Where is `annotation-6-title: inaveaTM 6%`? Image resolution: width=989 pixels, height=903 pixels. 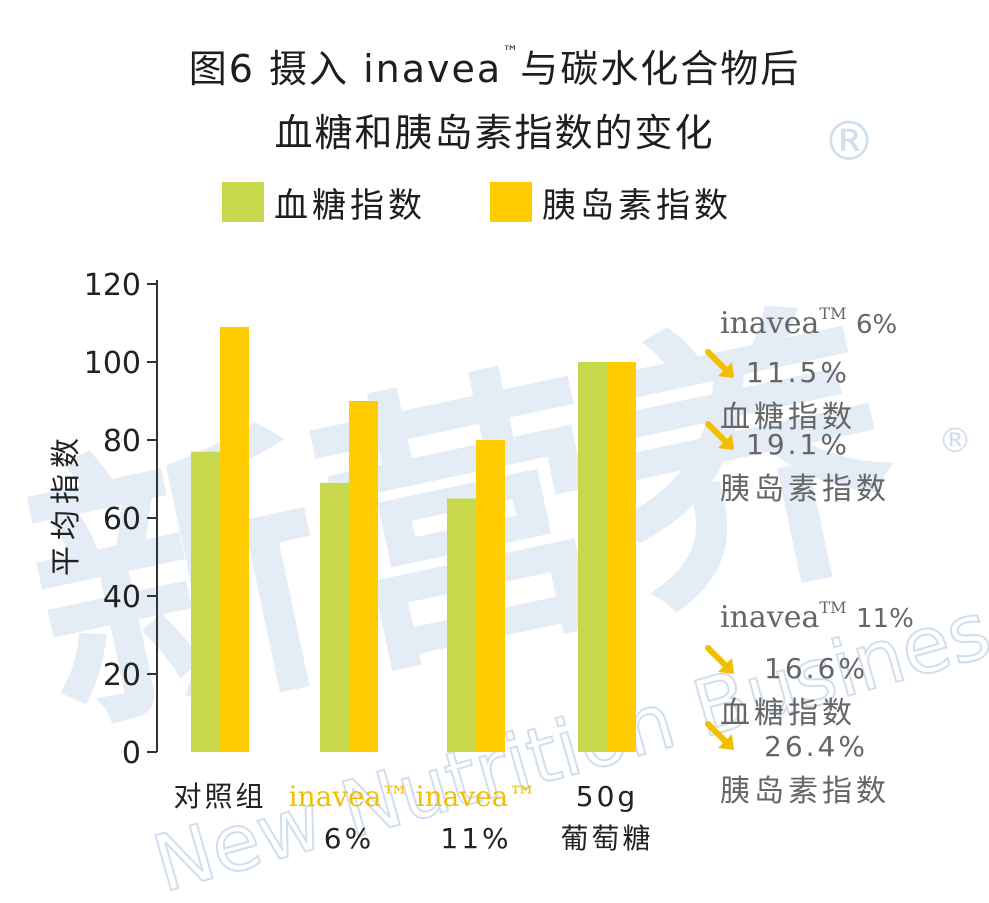
annotation-6-title: inaveaTM 6% is located at coordinates (809, 322).